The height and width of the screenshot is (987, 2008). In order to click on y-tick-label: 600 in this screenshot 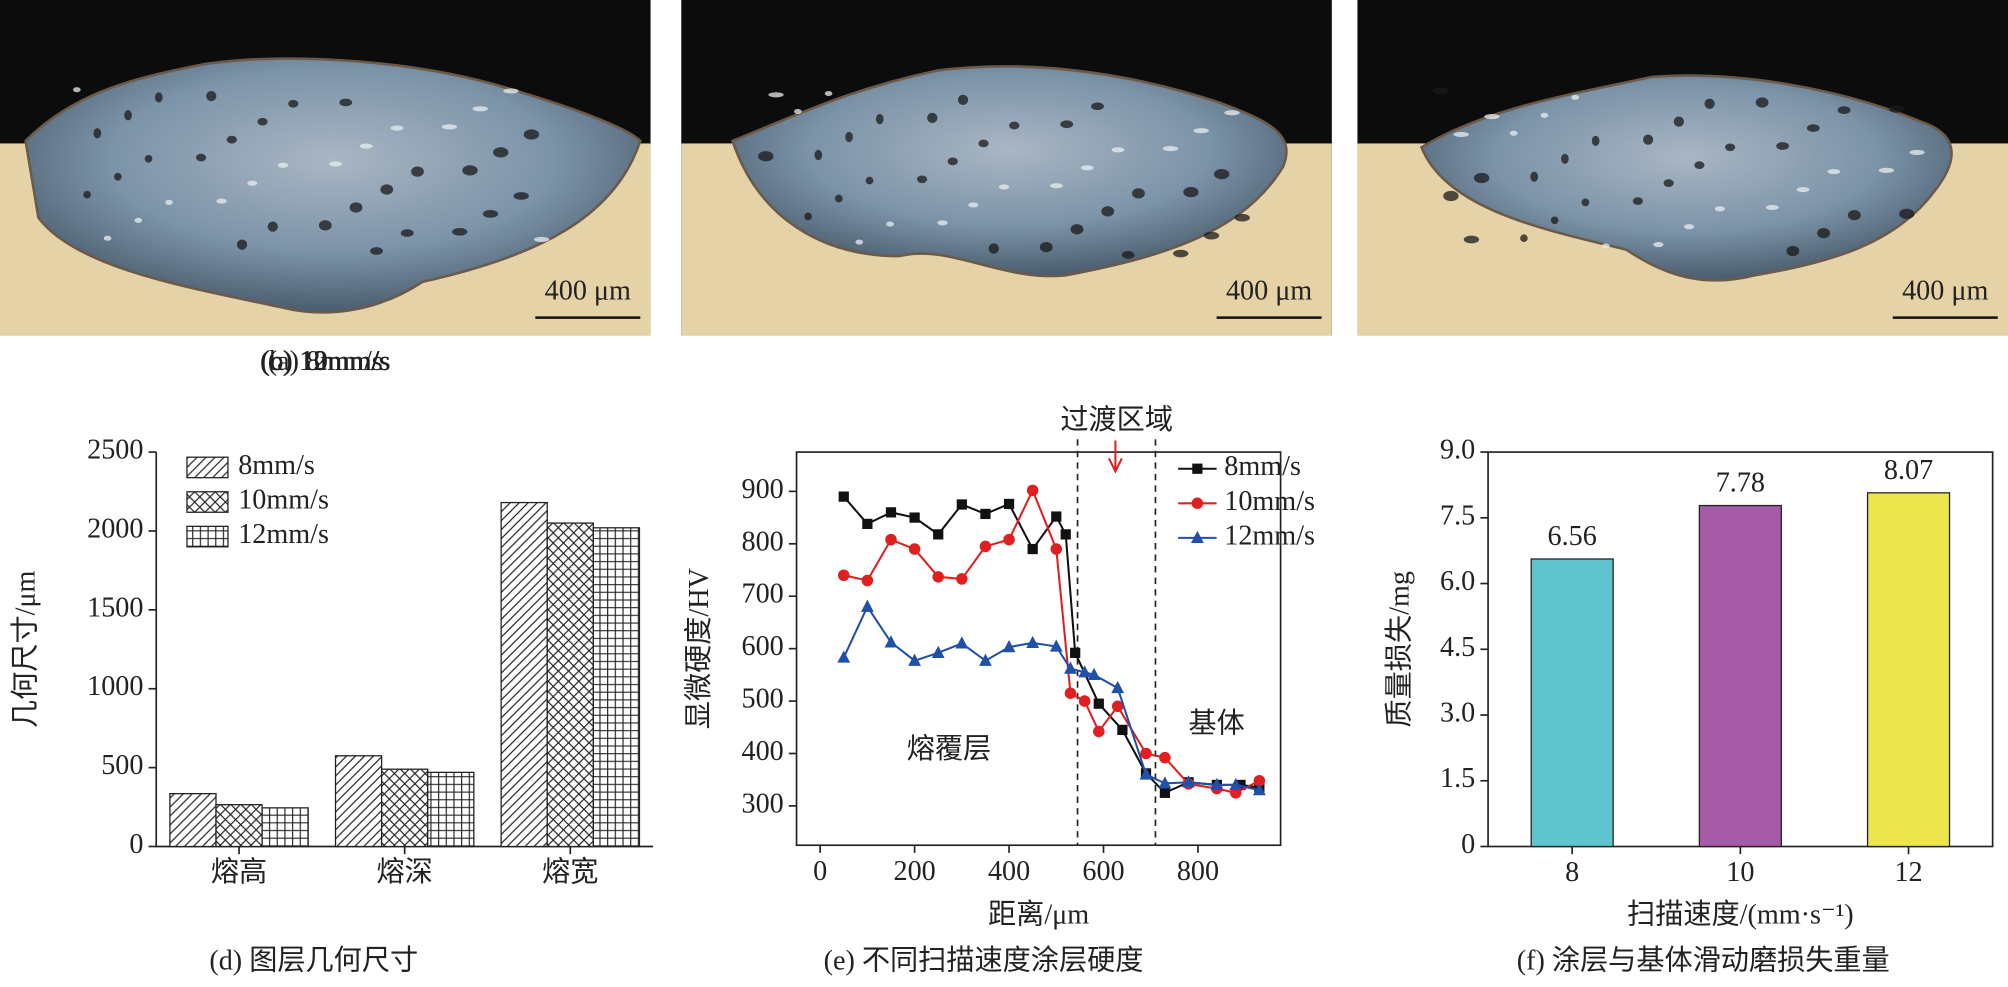, I will do `click(763, 646)`.